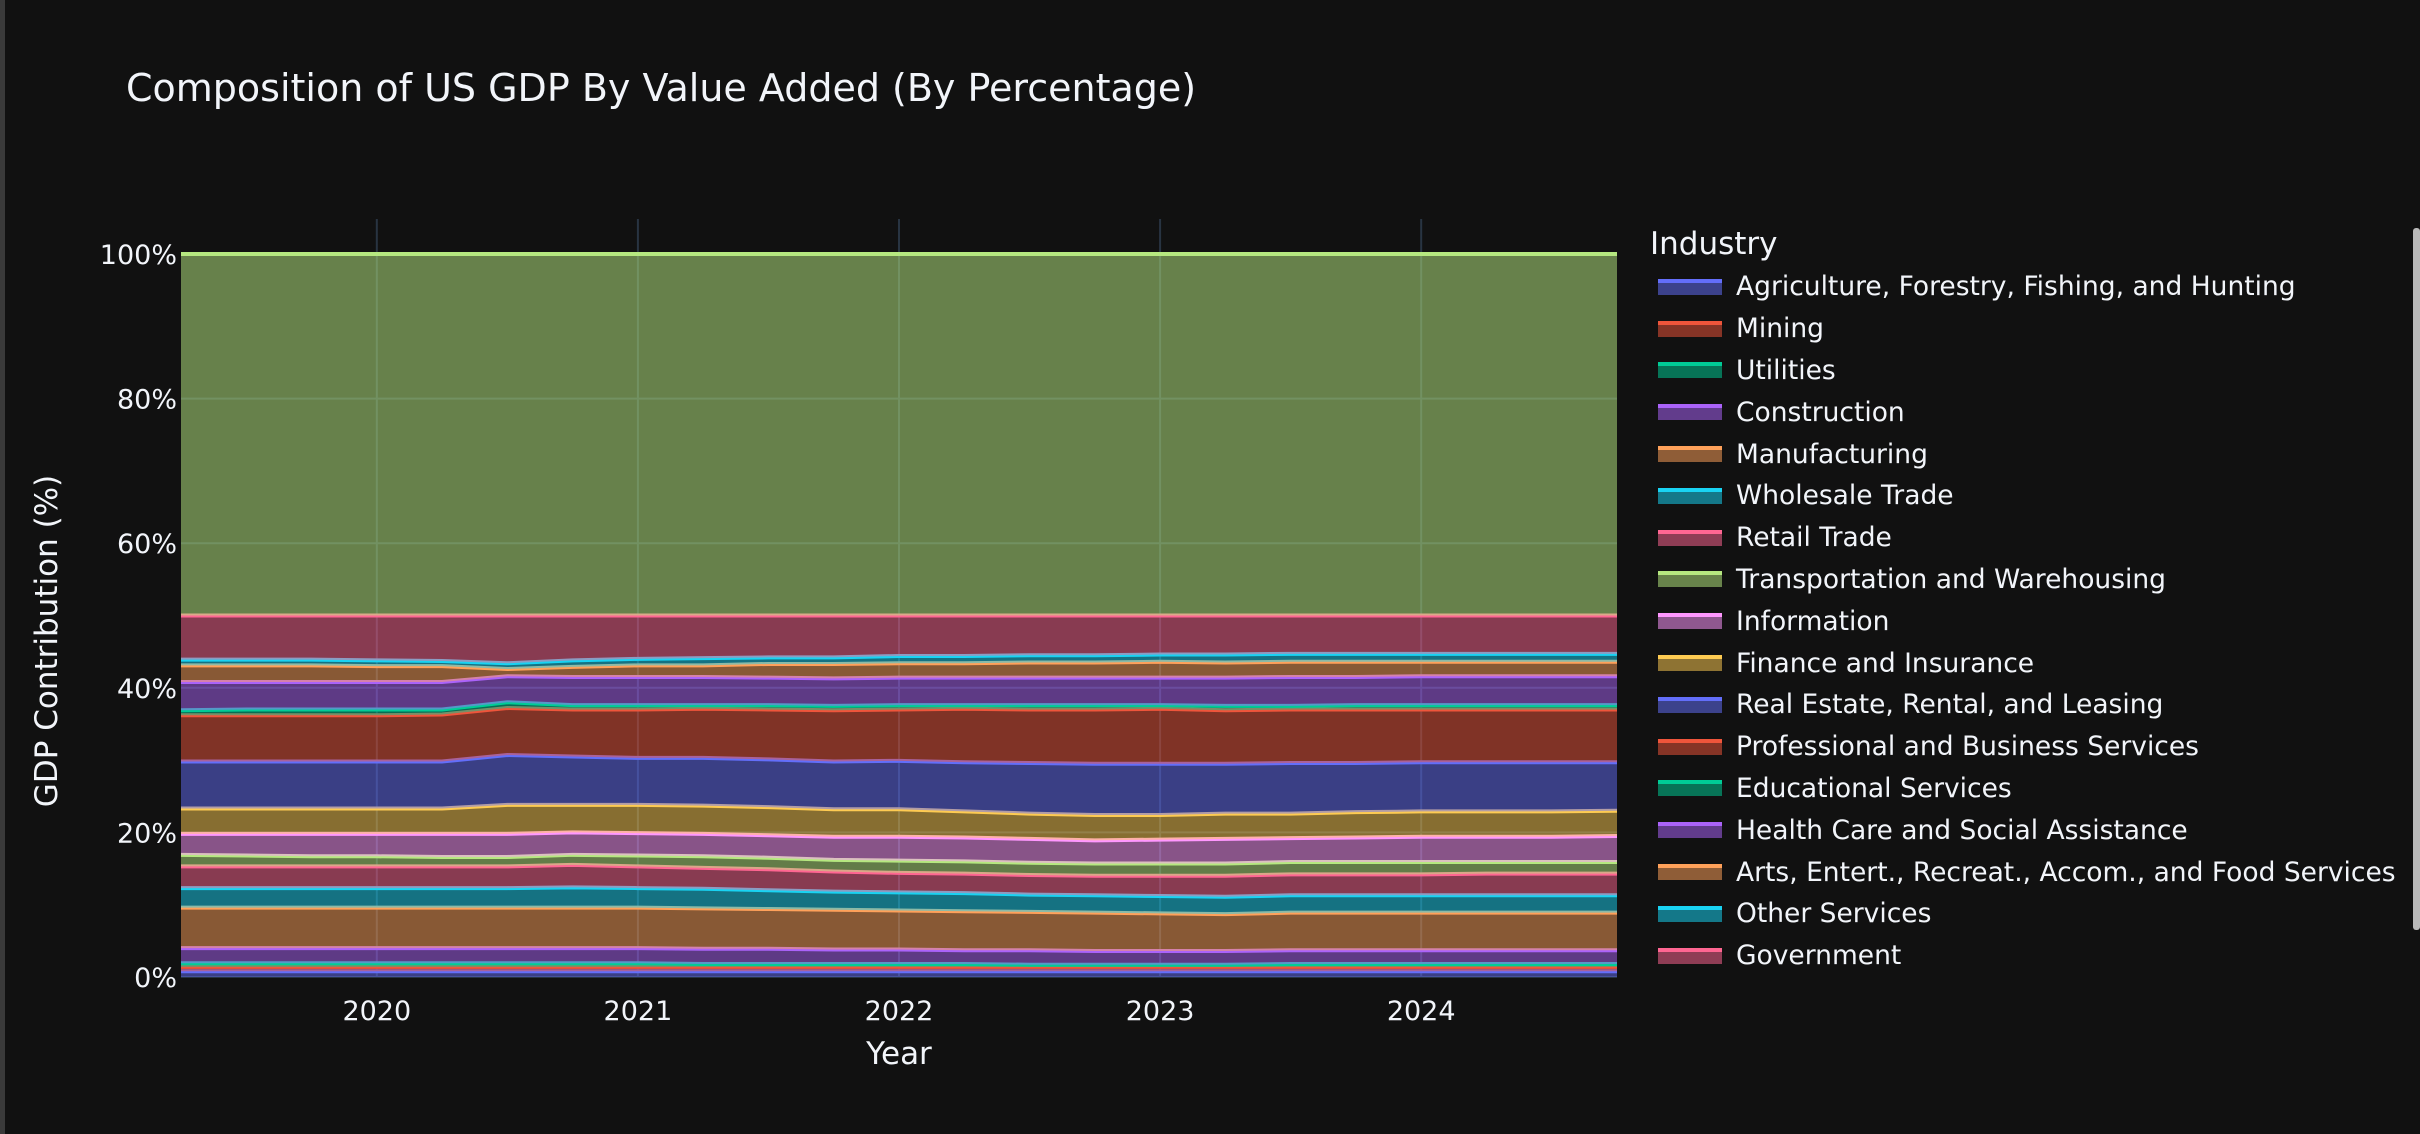  I want to click on legend-label: Other Services, so click(1834, 914).